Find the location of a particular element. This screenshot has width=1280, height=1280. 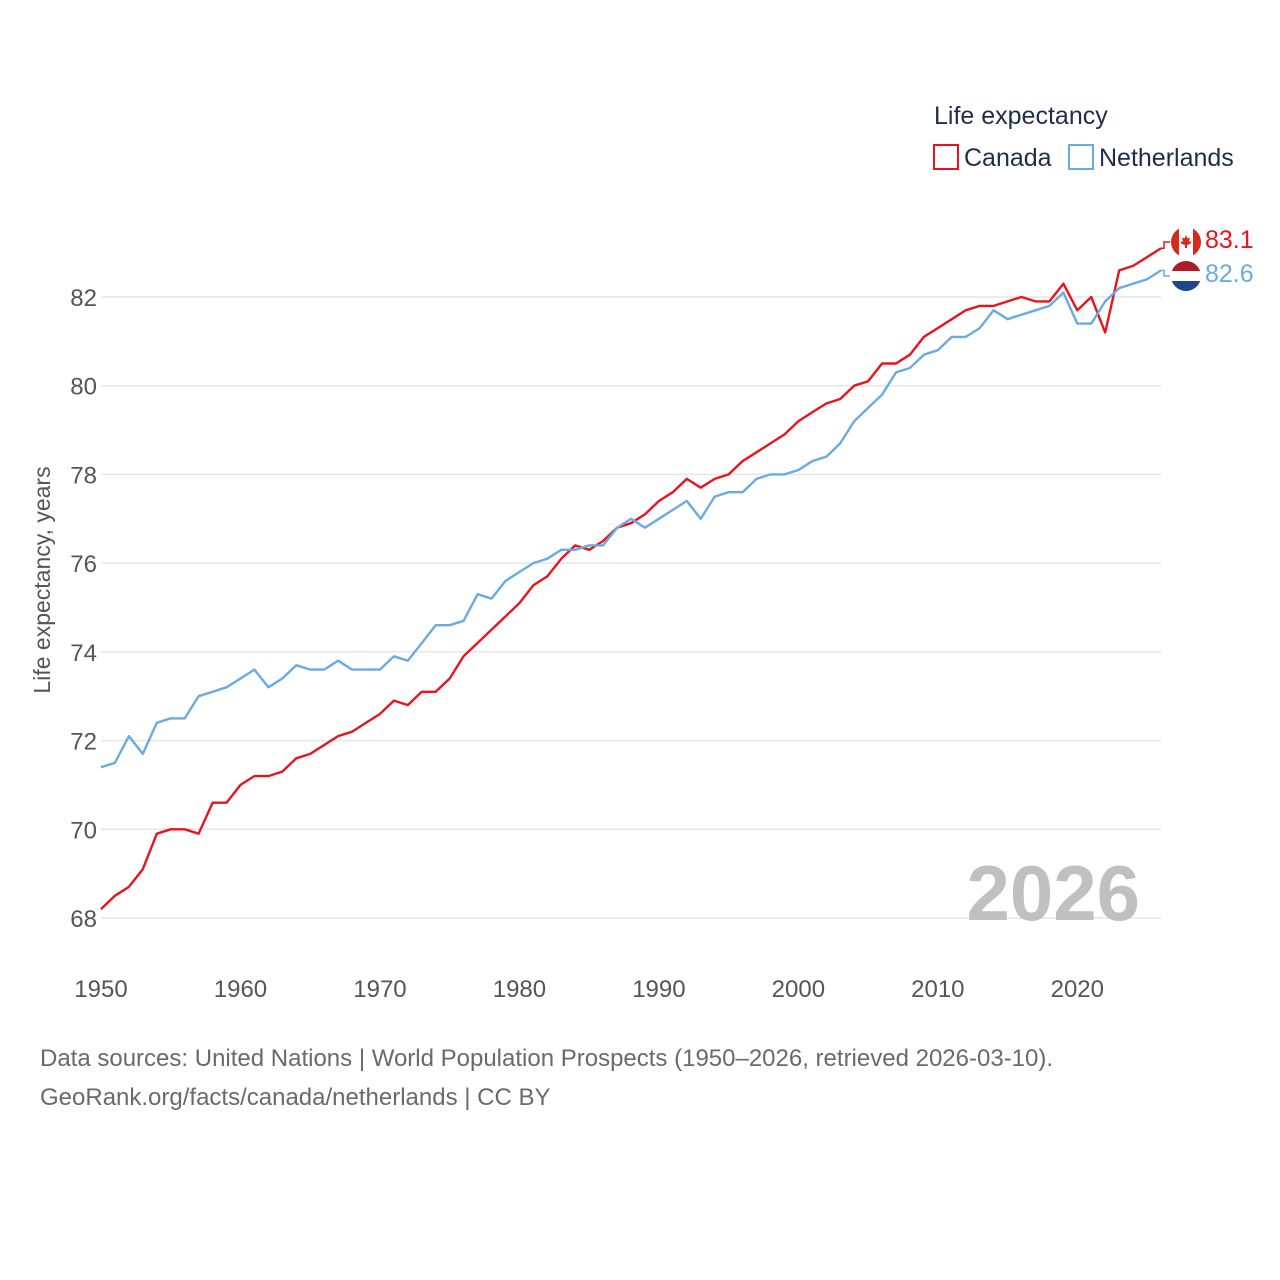

y-tick-label-82: 82 is located at coordinates (83, 298).